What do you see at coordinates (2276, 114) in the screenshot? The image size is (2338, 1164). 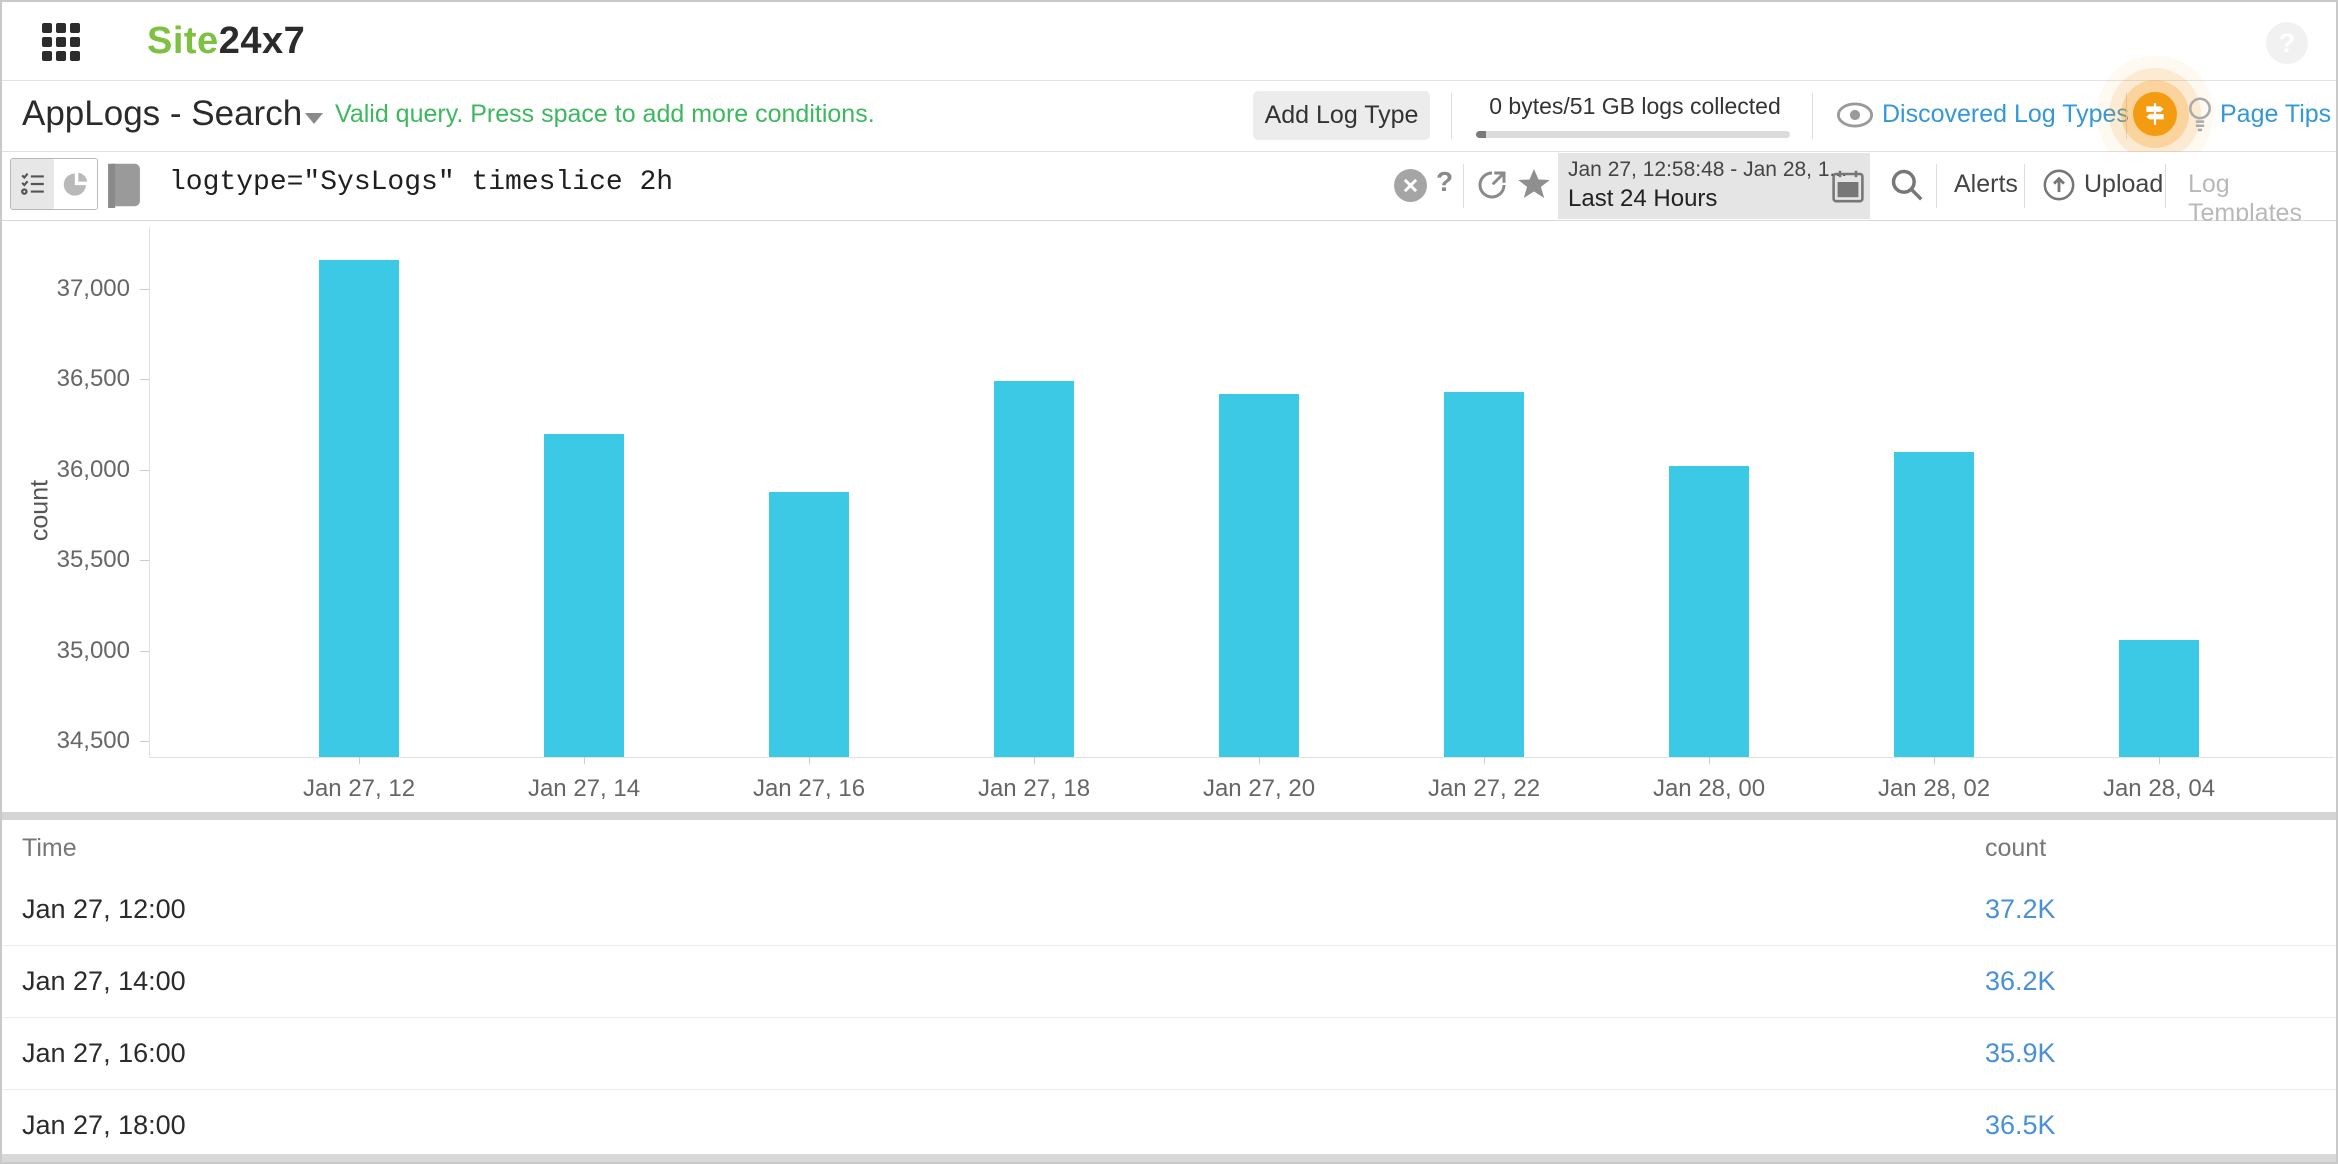 I see `page-tips-link: Page Tips` at bounding box center [2276, 114].